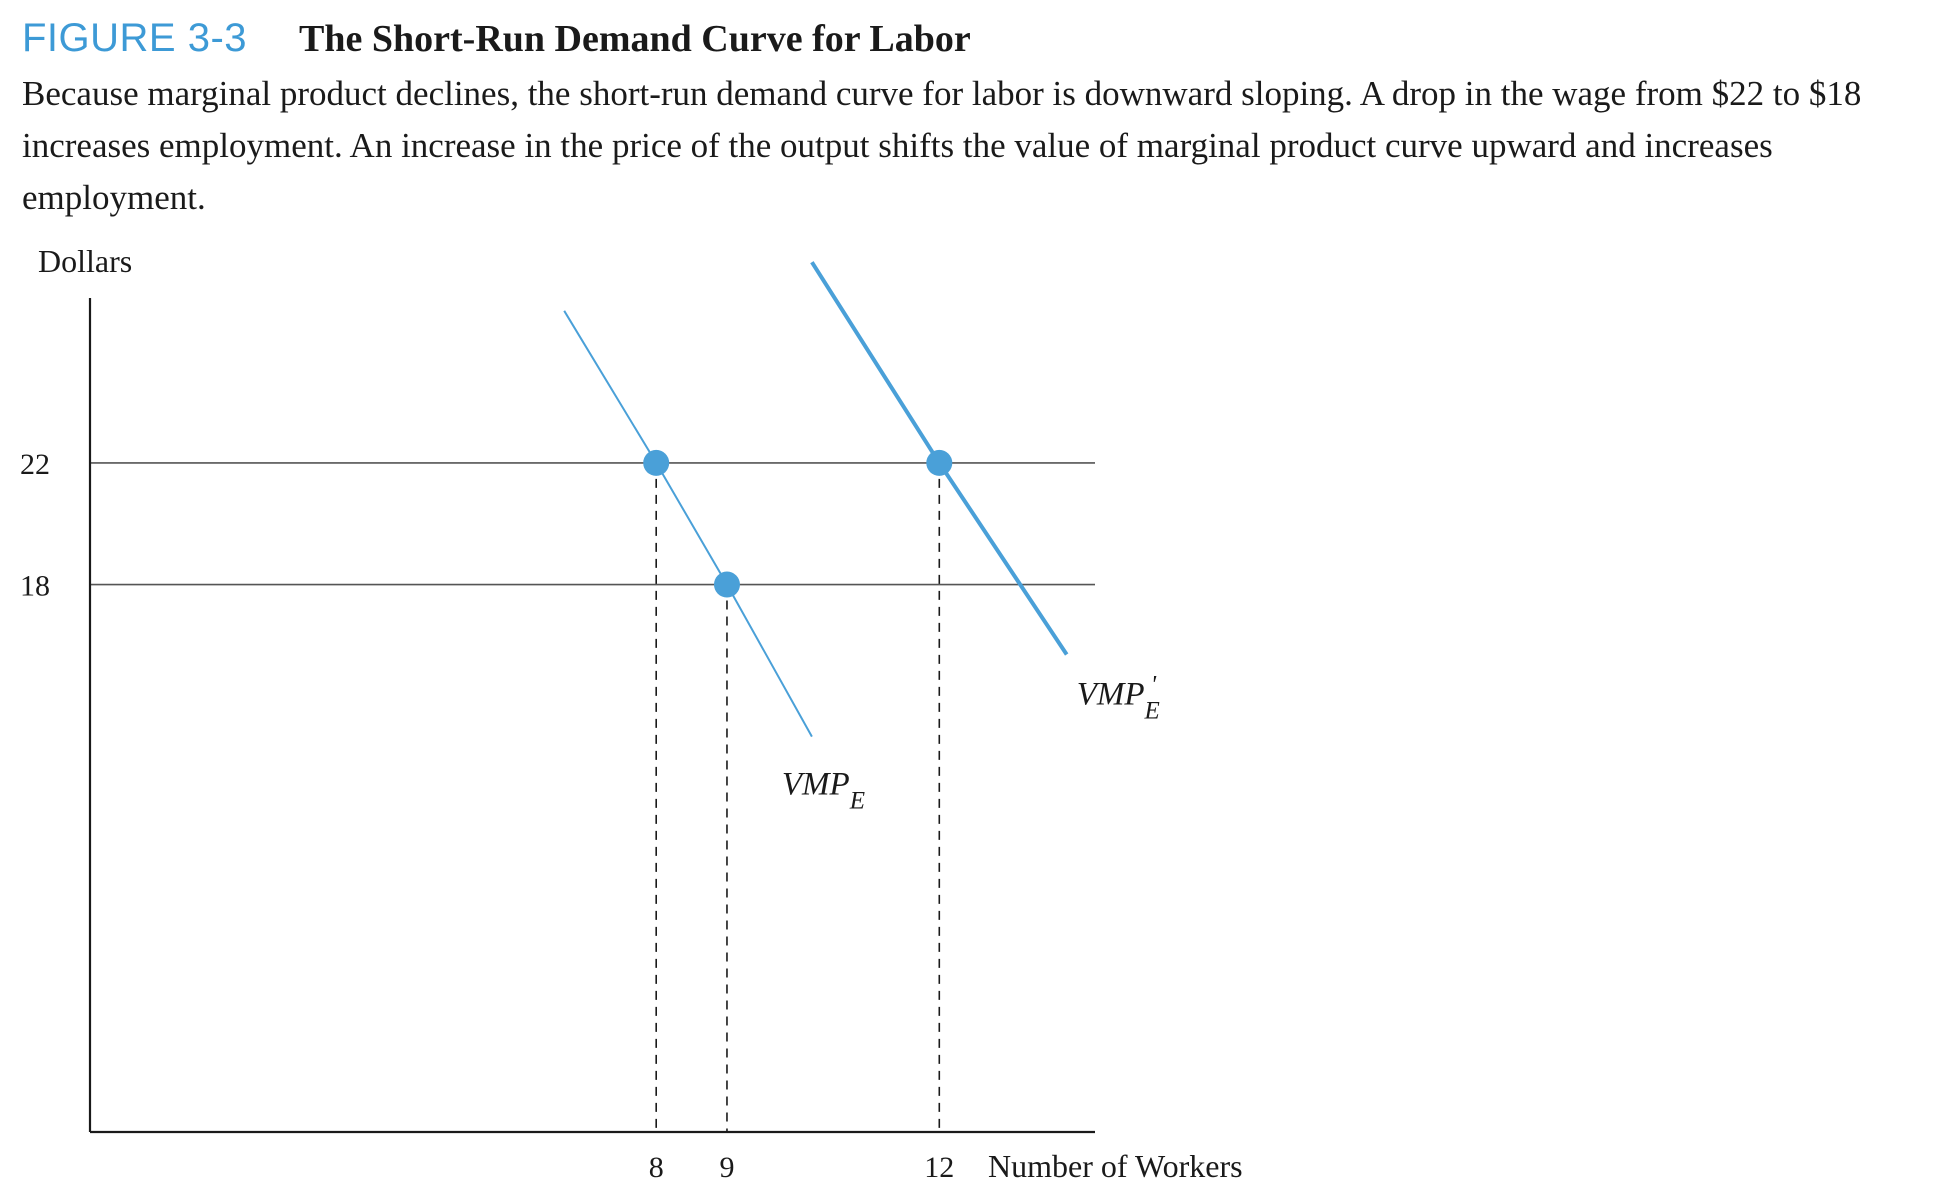 This screenshot has height=1198, width=1936. Describe the element at coordinates (1115, 1166) in the screenshot. I see `x-axis-label: Number of Workers` at that location.